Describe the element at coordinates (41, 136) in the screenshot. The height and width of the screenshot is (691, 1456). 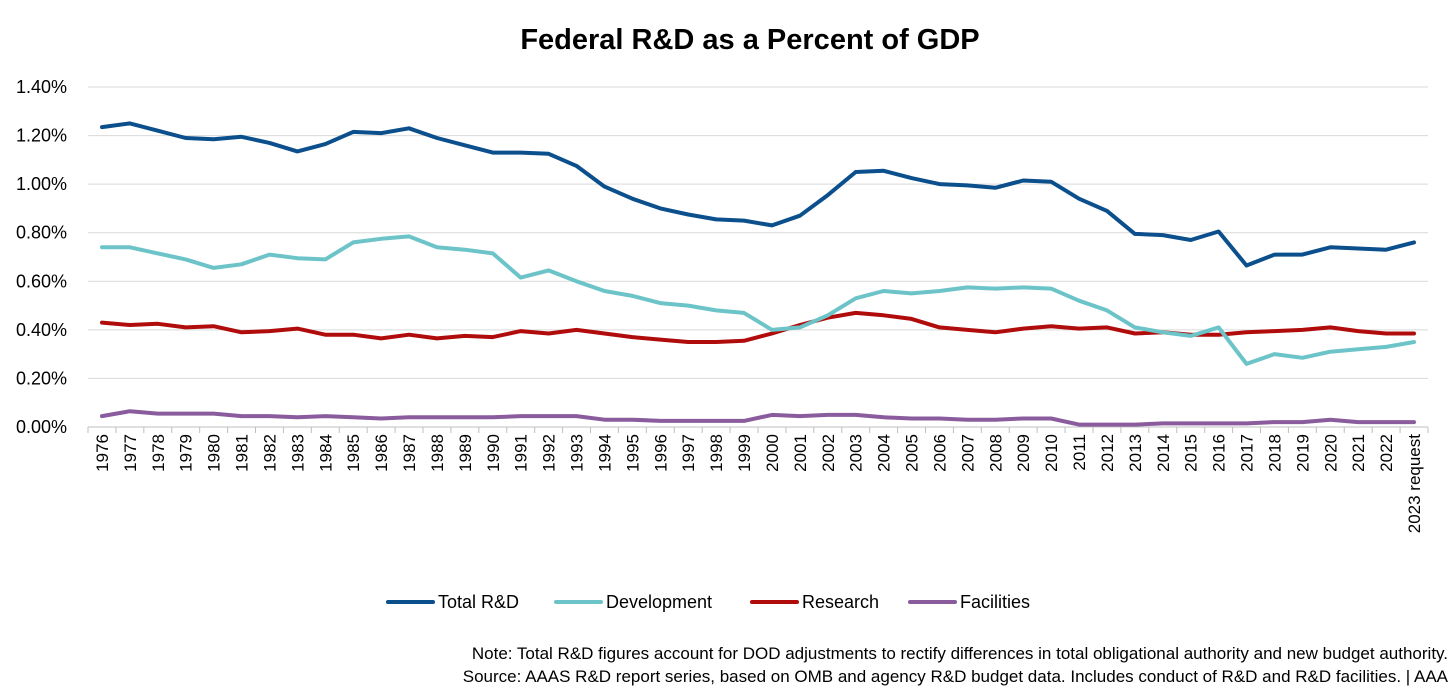
I see `y-tick-label: 1.20%` at that location.